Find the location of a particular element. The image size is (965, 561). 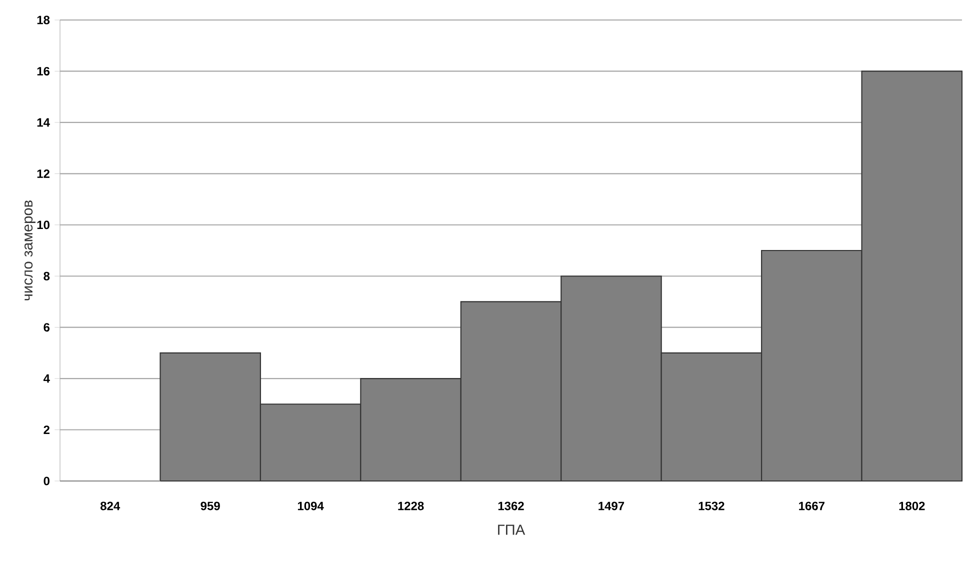

x-tick-label: 1532 is located at coordinates (711, 506).